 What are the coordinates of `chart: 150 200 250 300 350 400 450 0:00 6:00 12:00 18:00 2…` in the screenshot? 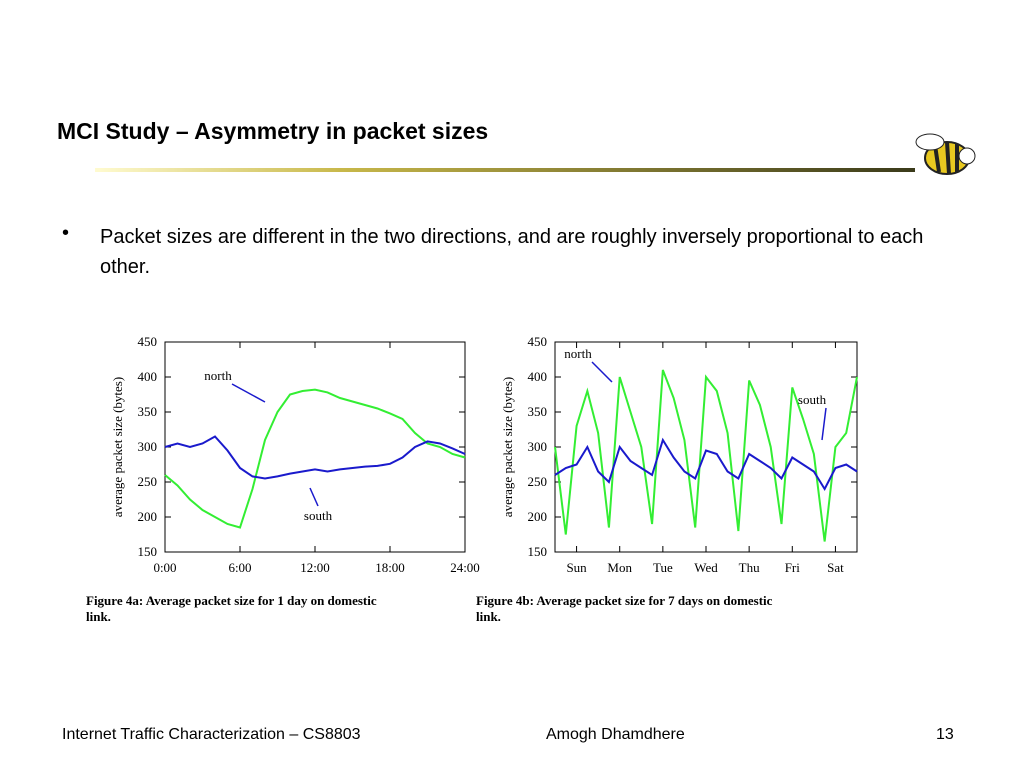 It's located at (295, 454).